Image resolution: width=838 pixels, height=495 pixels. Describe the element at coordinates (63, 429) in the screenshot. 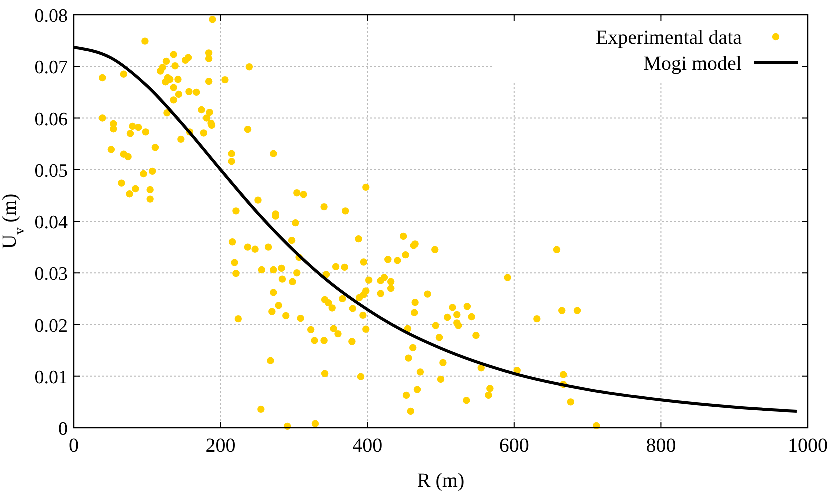

I see `y-tick-label: 0` at that location.